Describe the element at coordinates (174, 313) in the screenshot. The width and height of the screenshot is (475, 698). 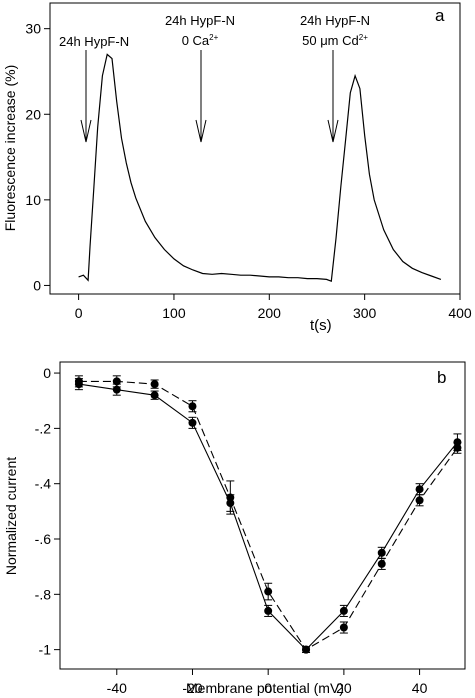
I see `panel-a-x-tick-label: 100` at that location.